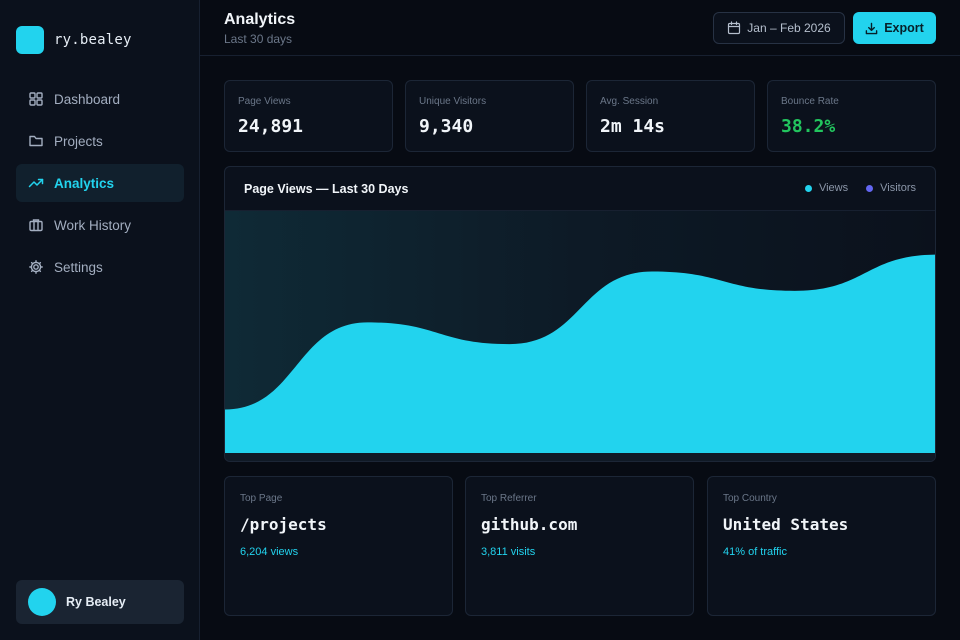 Image resolution: width=960 pixels, height=640 pixels. Describe the element at coordinates (96, 602) in the screenshot. I see `user-name: Ry Bealey` at that location.